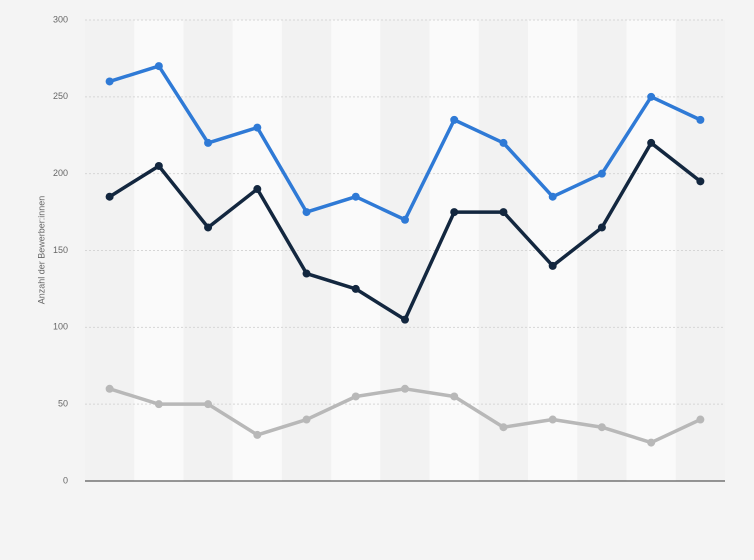 This screenshot has width=754, height=560. What do you see at coordinates (63, 404) in the screenshot?
I see `y-tick-label: 50` at bounding box center [63, 404].